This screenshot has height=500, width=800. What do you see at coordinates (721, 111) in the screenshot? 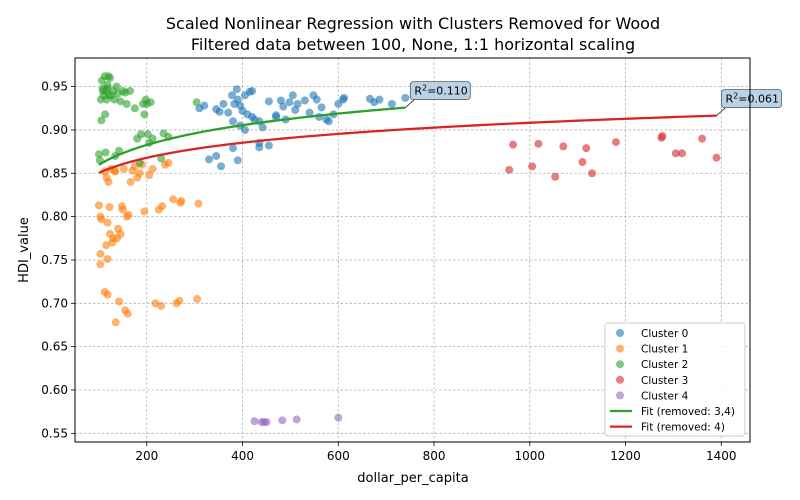
I see `annotation-arrow` at bounding box center [721, 111].